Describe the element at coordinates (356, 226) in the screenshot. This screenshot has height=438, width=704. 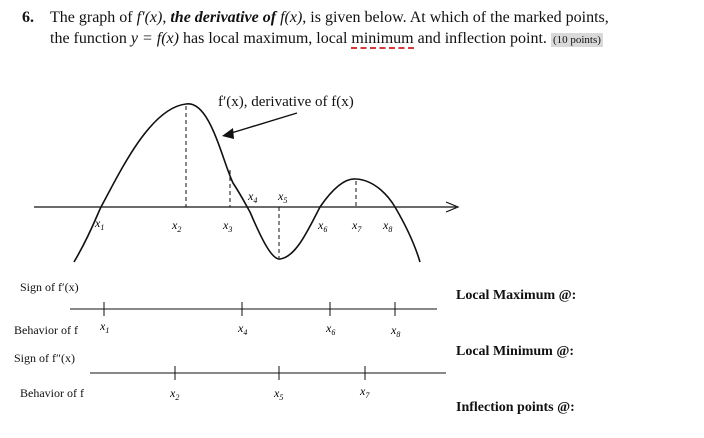
I see `axis-label-x7: x7` at that location.